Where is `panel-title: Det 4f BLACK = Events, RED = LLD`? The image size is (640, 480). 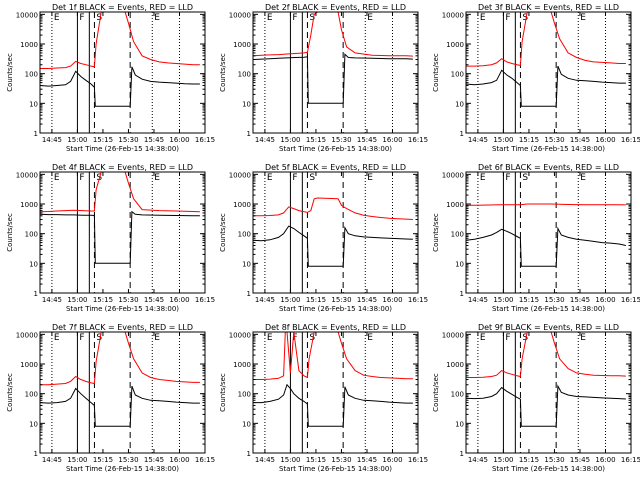
panel-title: Det 4f BLACK = Events, RED = LLD is located at coordinates (122, 167).